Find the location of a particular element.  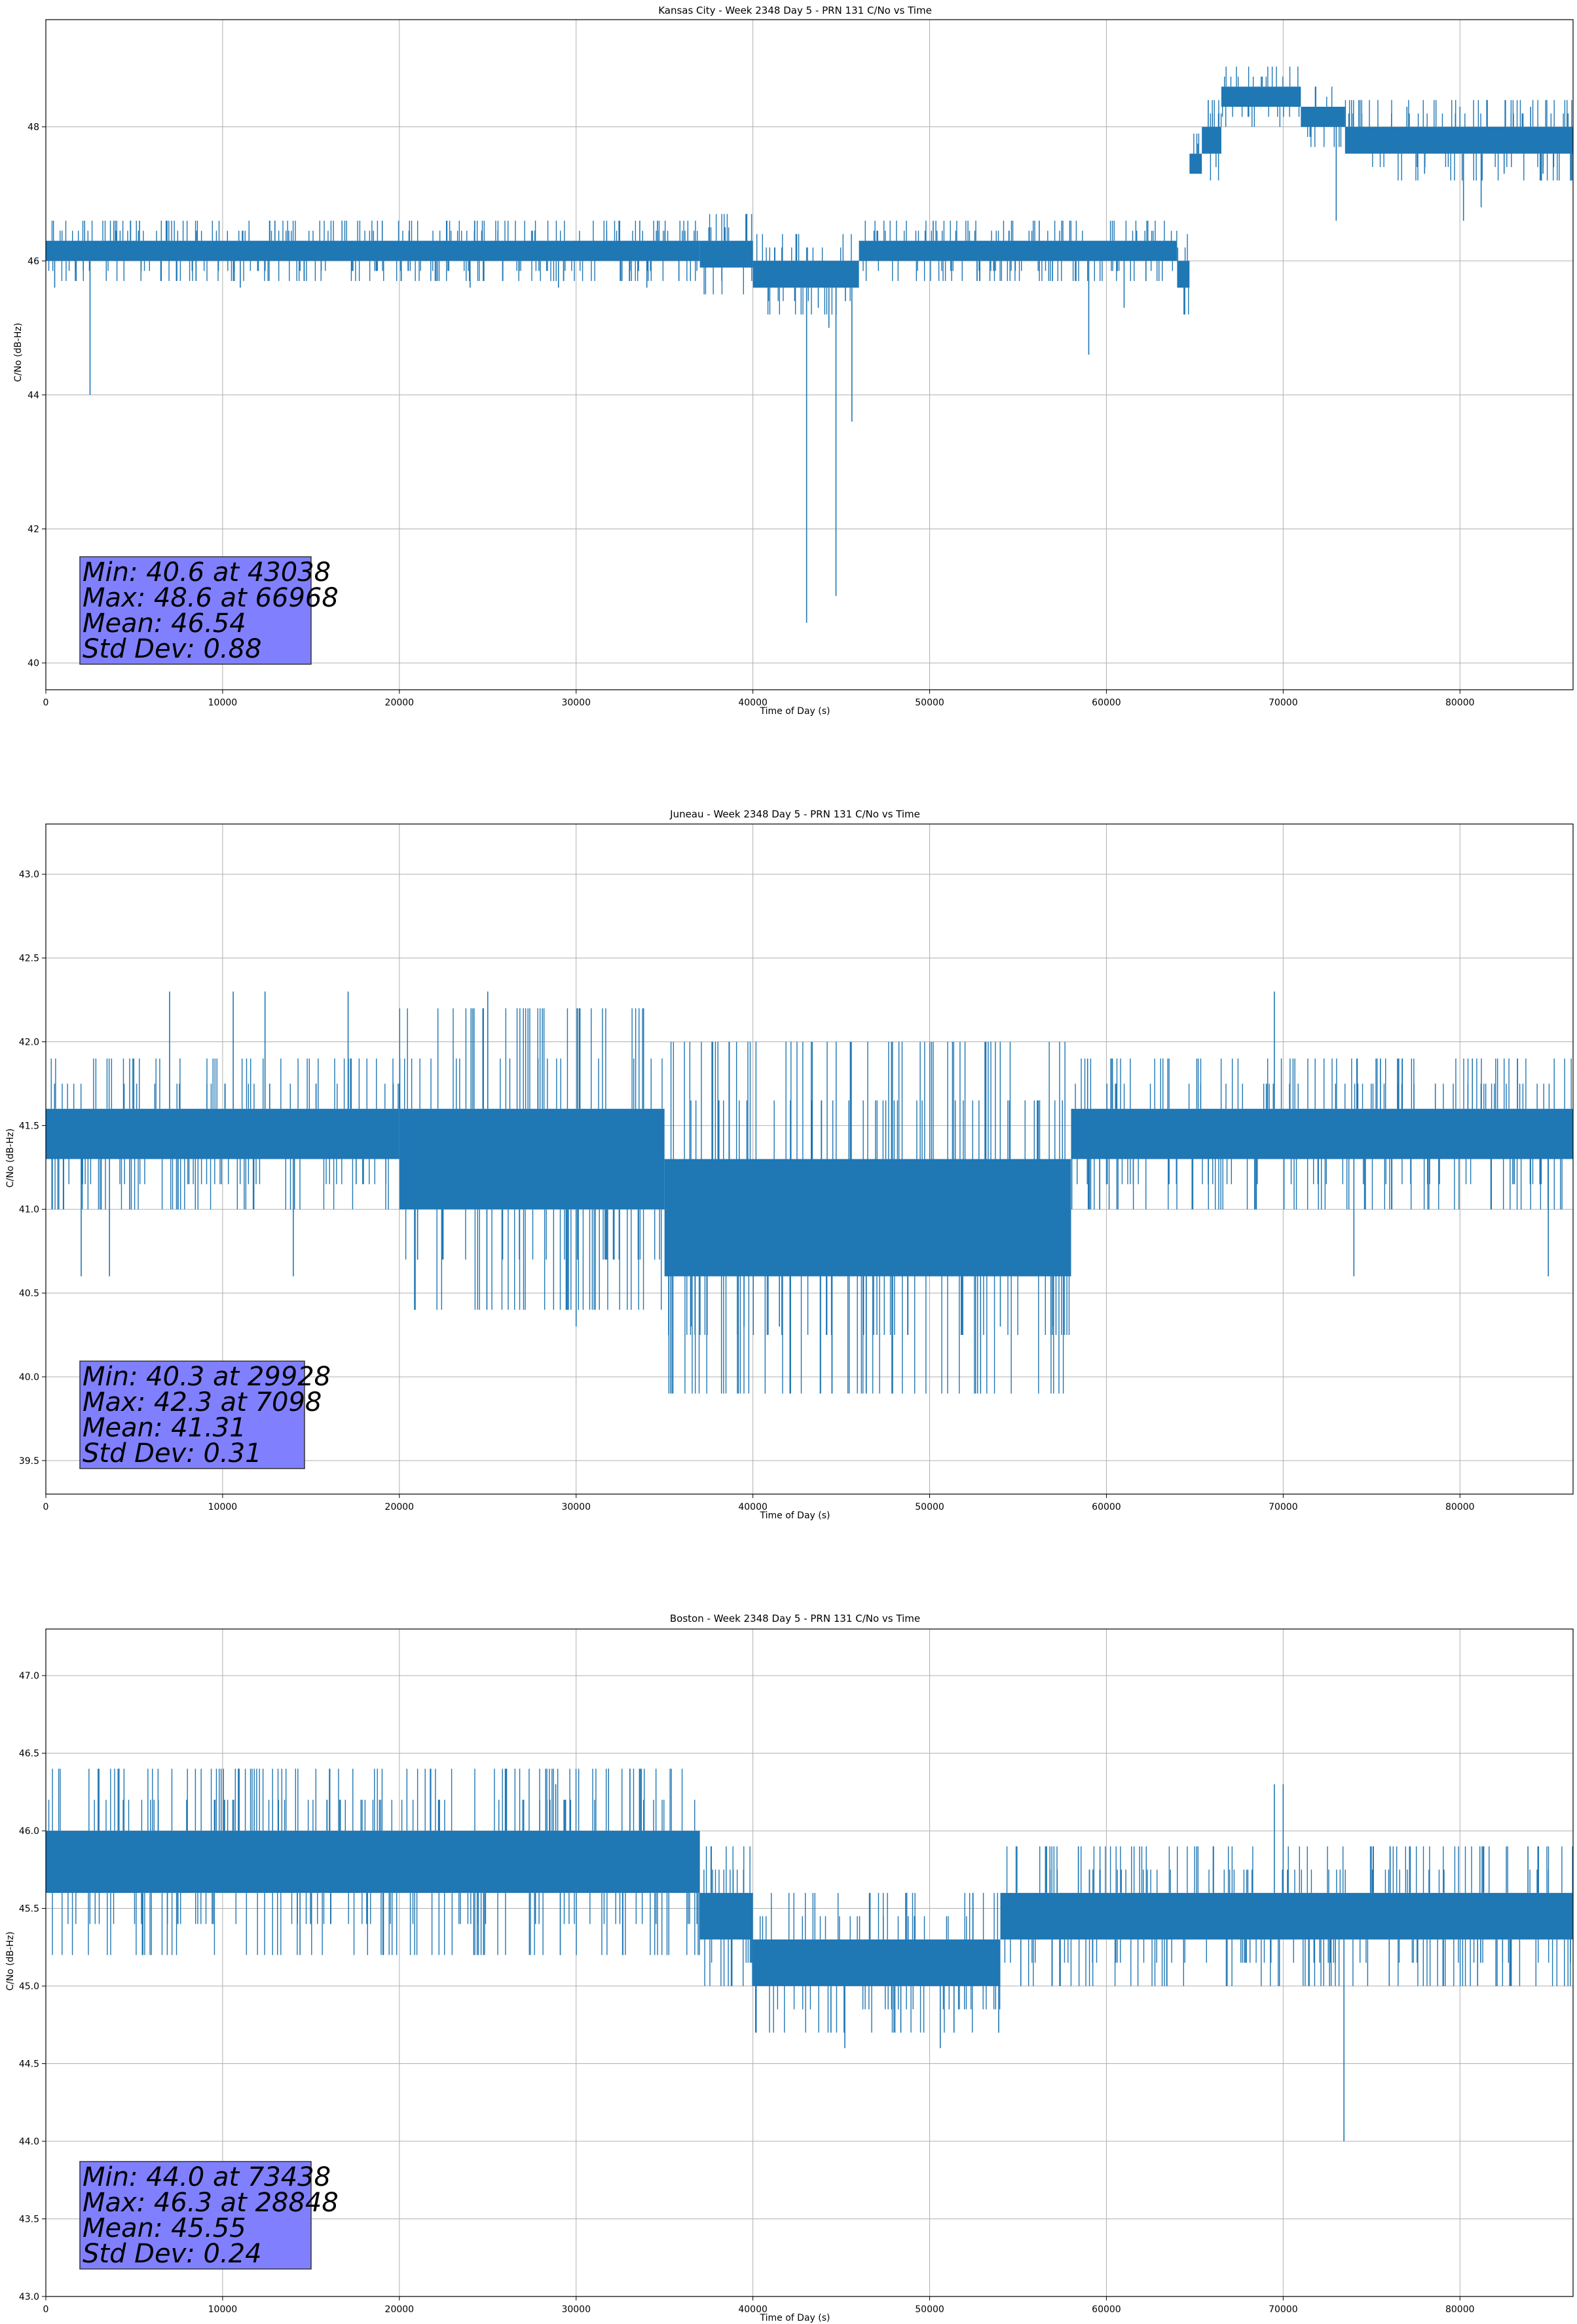

y-tick-label: 46 is located at coordinates (33, 261).